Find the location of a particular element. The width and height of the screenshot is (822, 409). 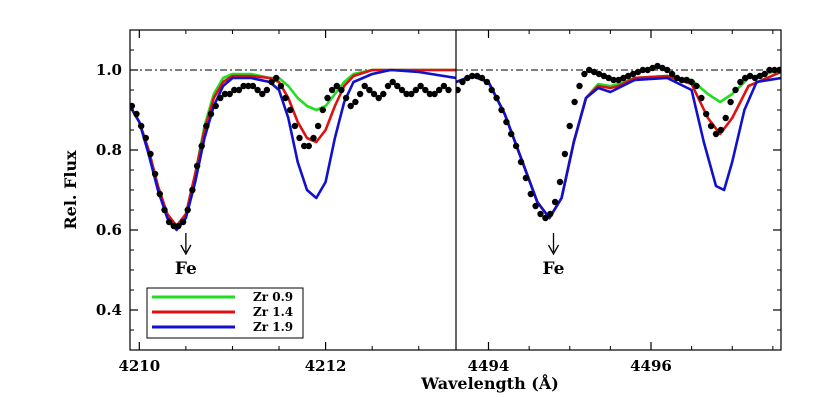

model-curve-zr-1-9-right is located at coordinates (618, 147).